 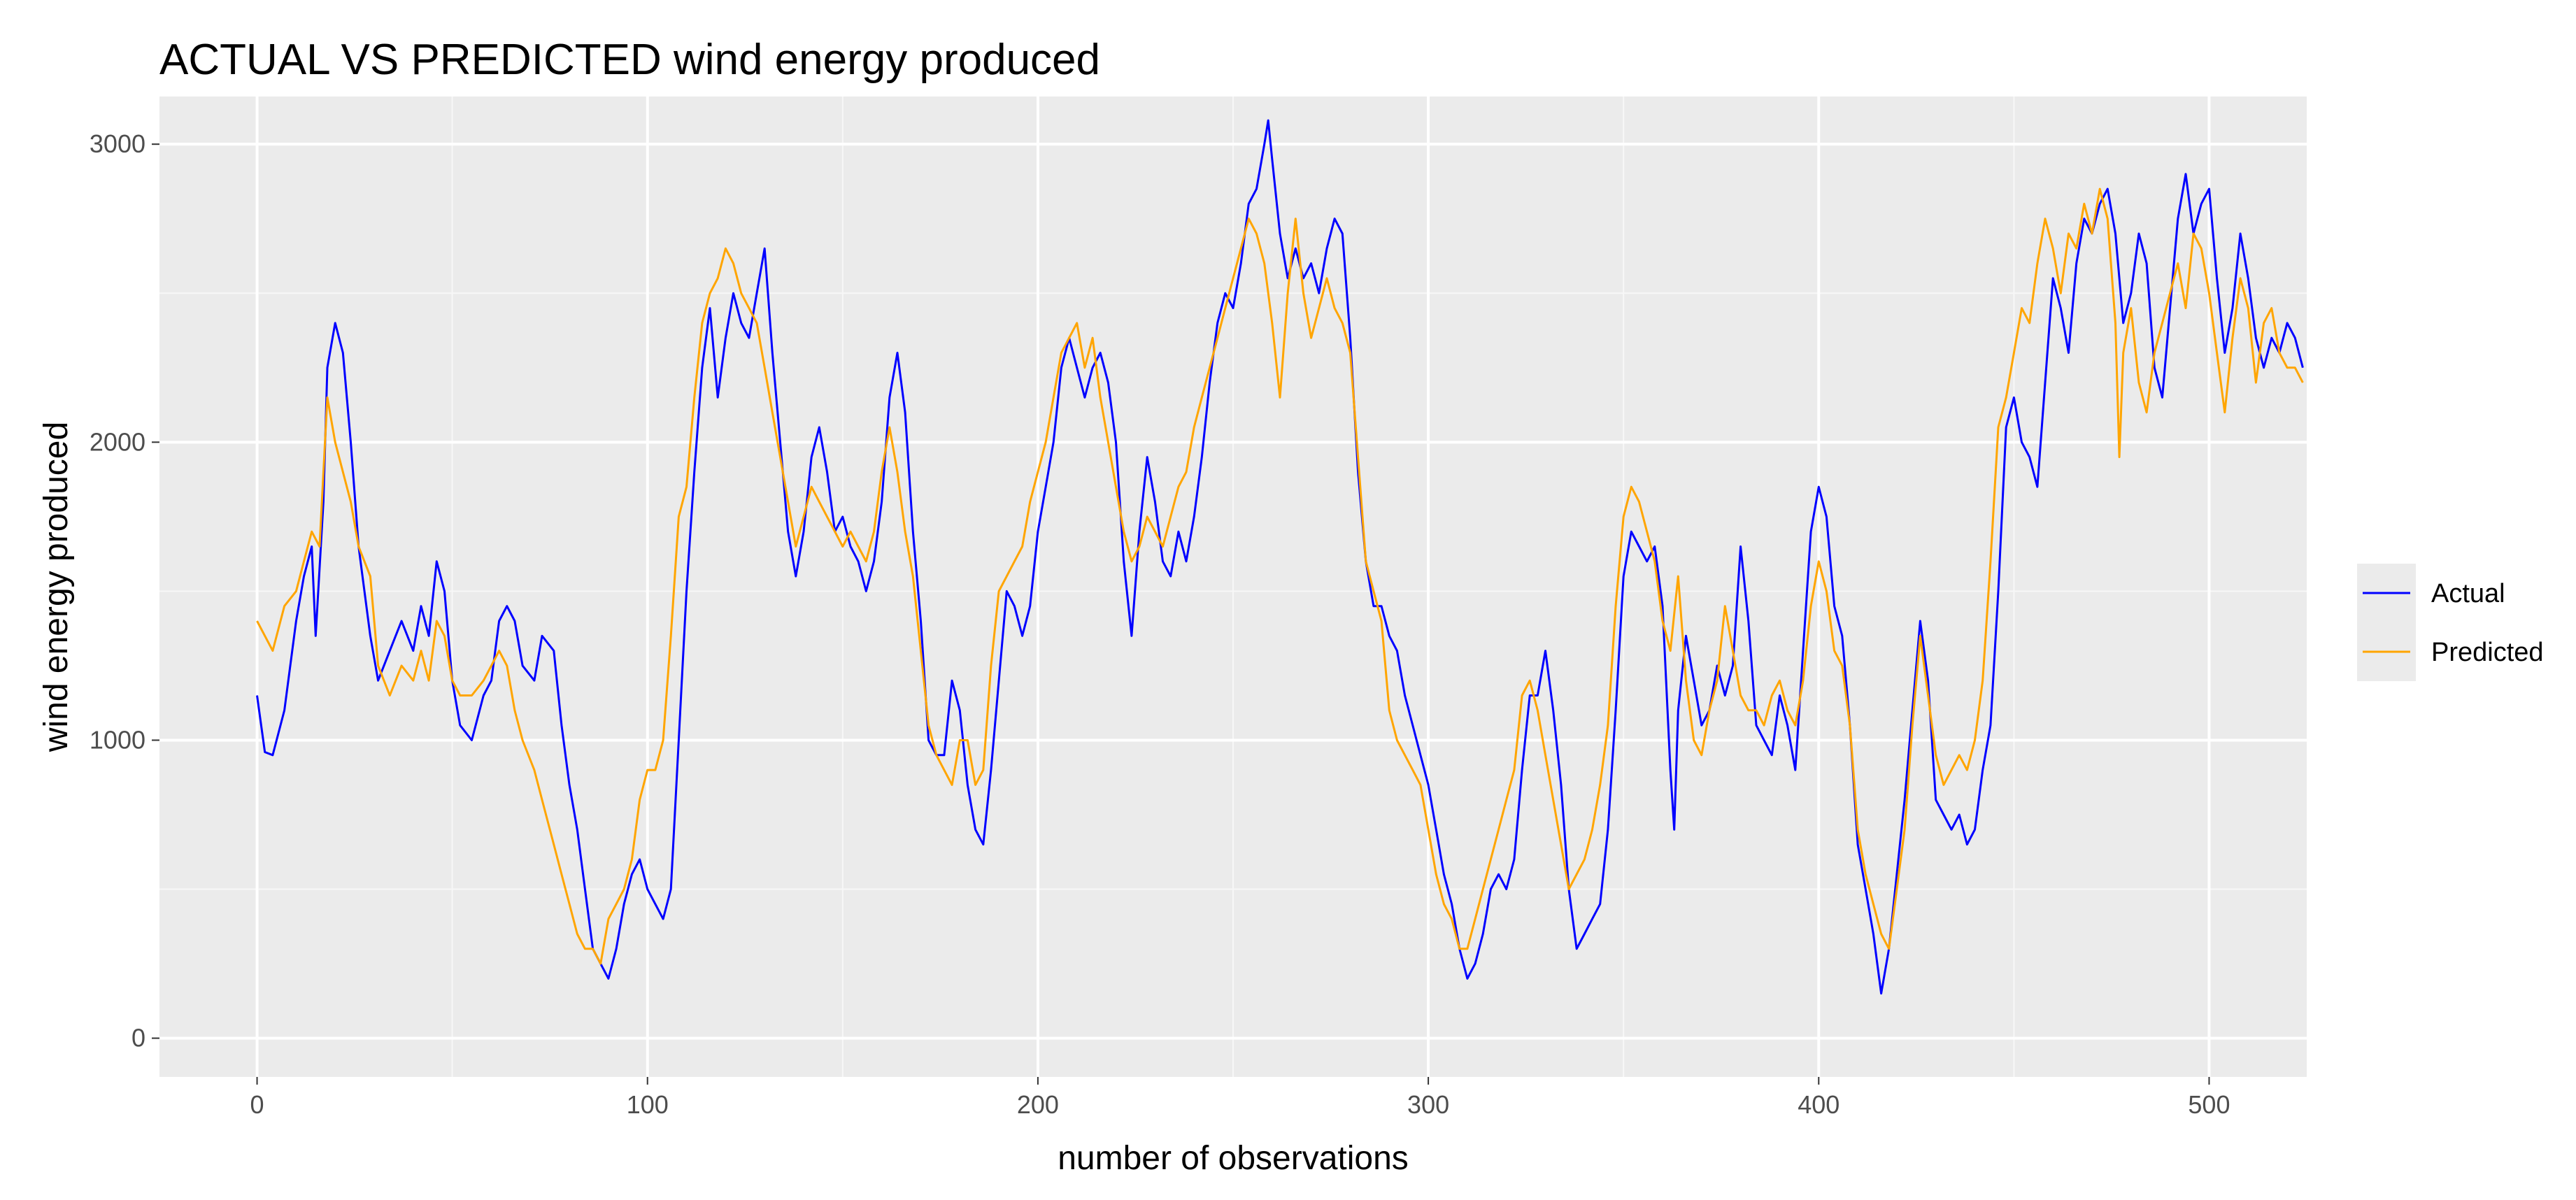 What do you see at coordinates (2386, 622) in the screenshot?
I see `legend-keys-background` at bounding box center [2386, 622].